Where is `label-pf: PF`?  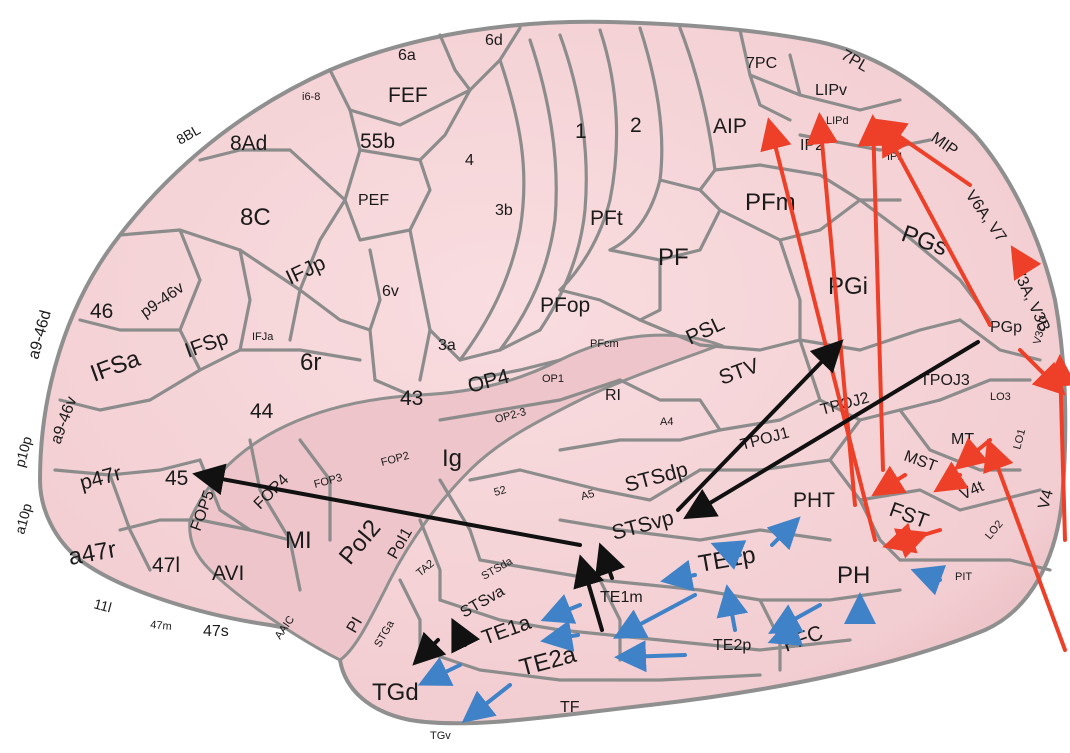
label-pf: PF is located at coordinates (673, 257).